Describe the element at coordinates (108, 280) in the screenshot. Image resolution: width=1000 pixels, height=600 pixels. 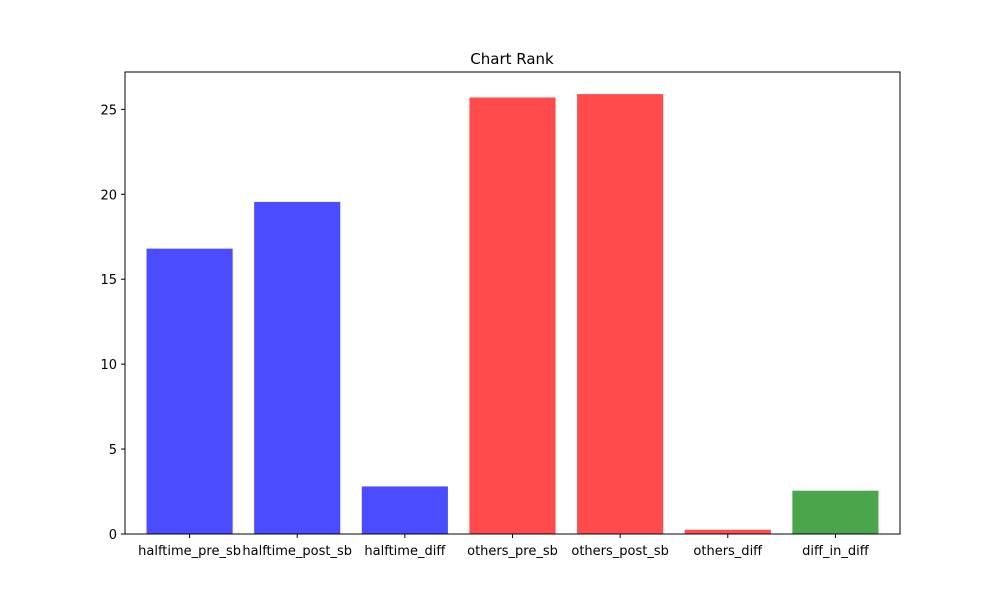
I see `y-tick-label: 15` at that location.